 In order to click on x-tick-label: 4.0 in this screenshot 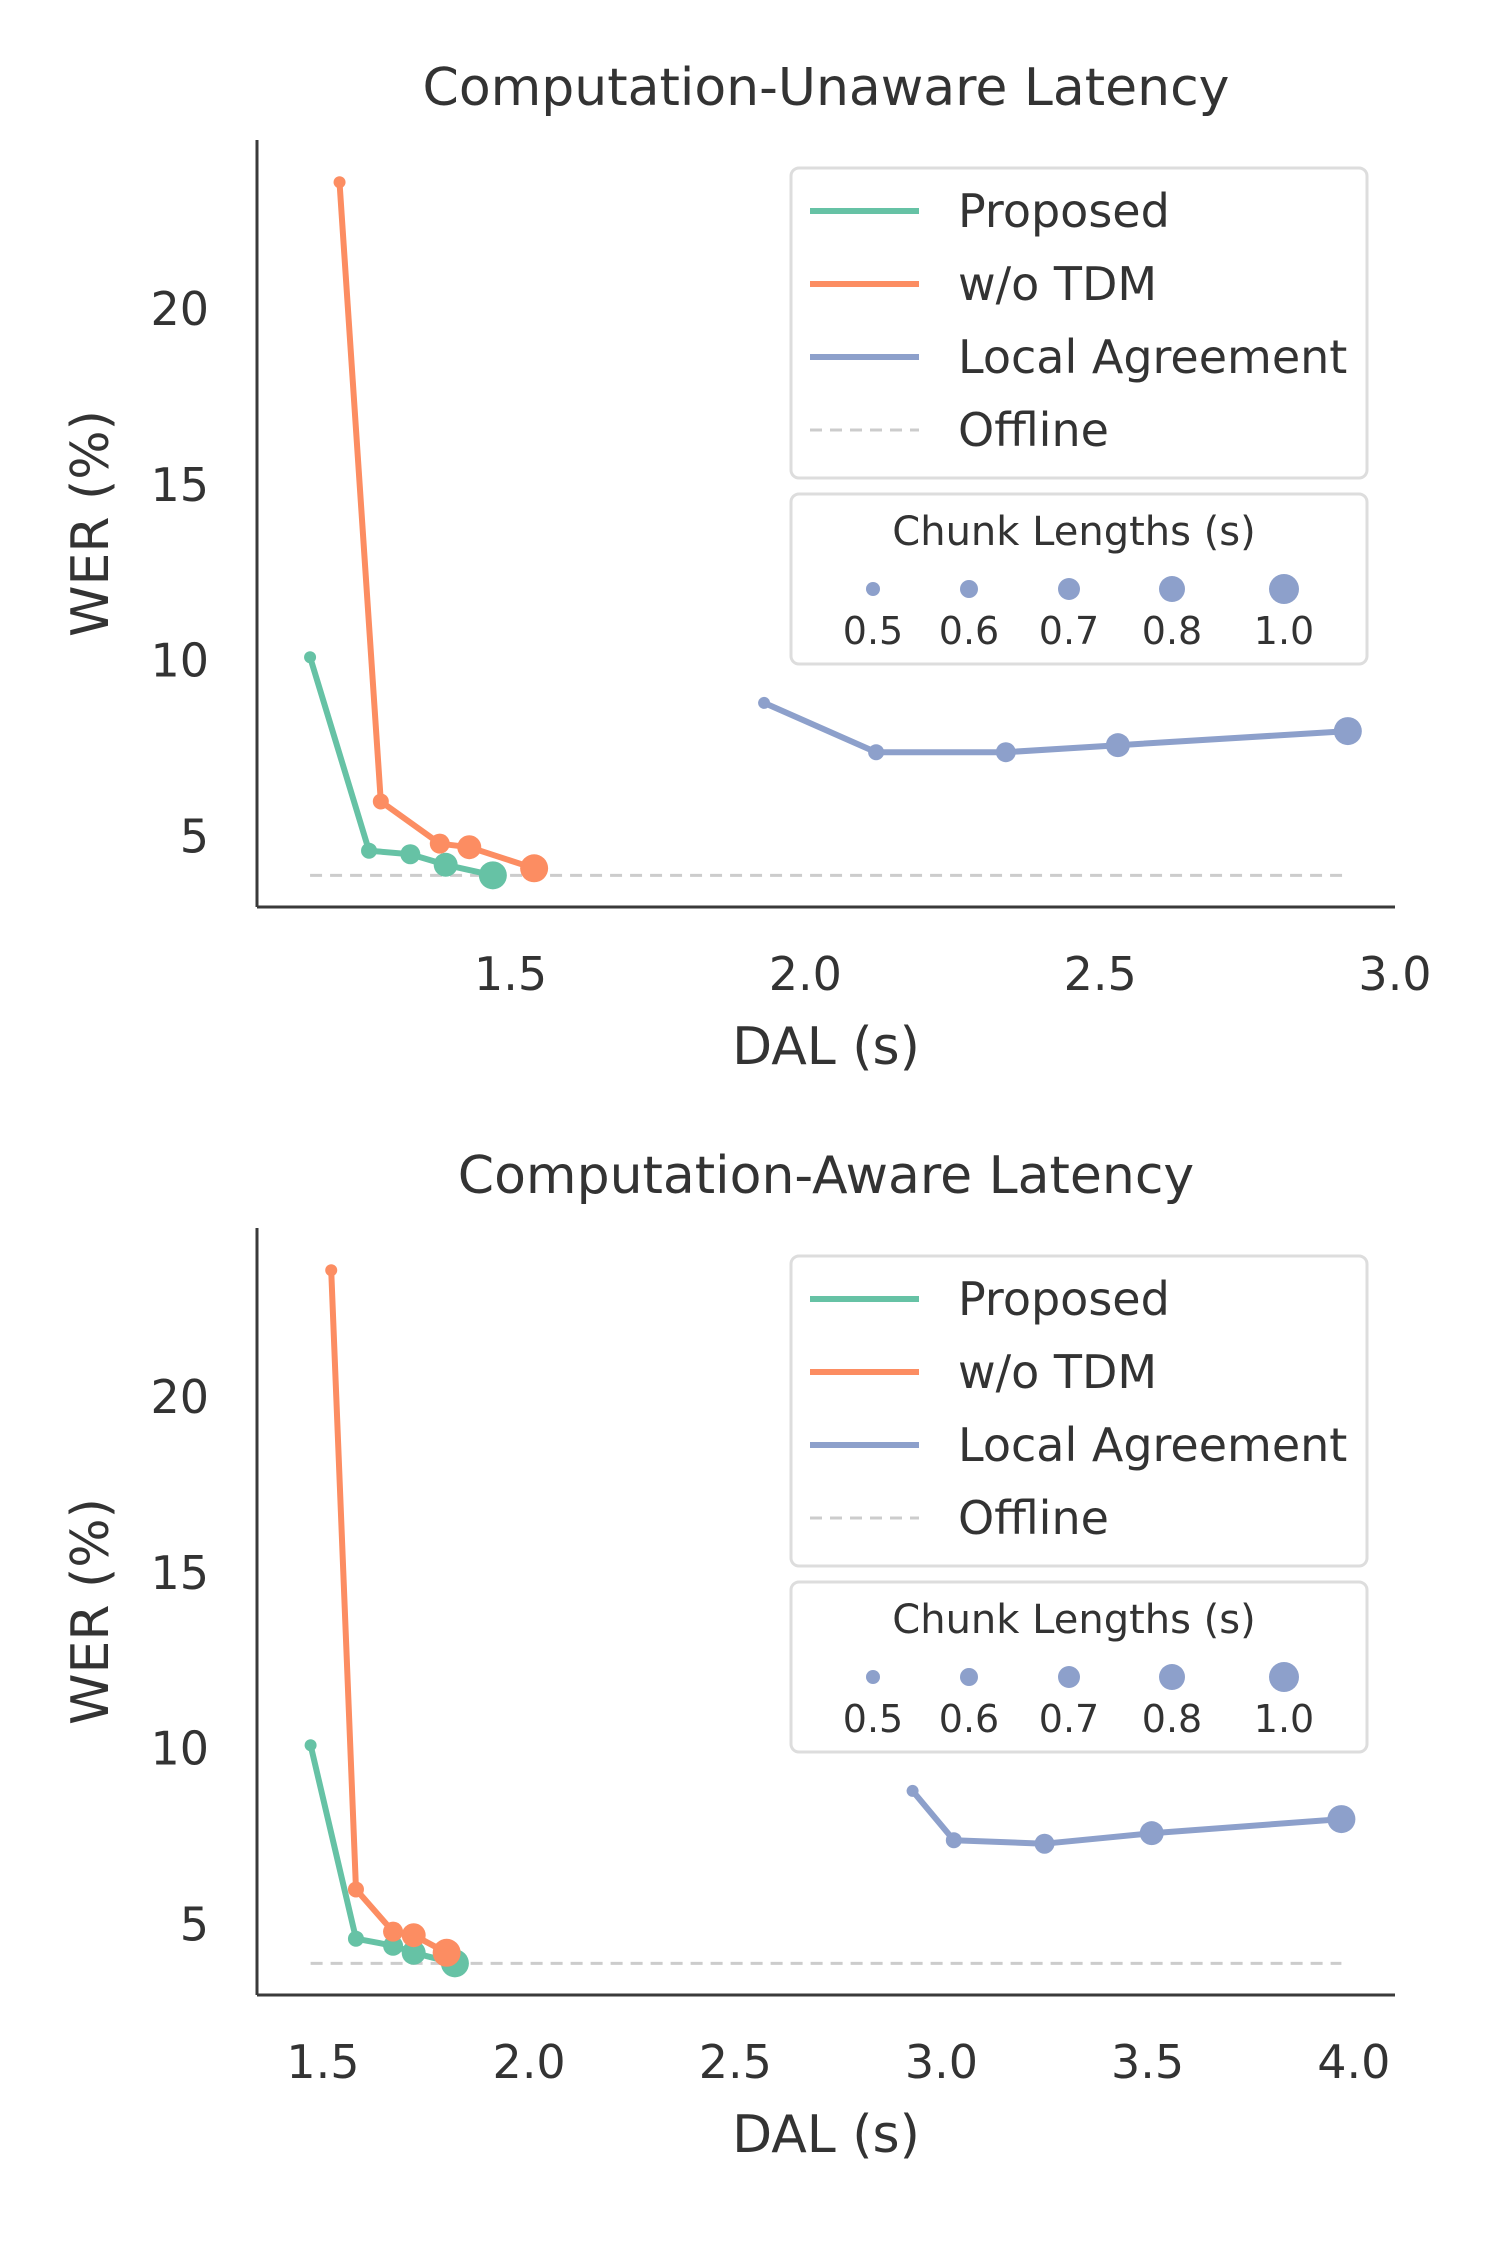, I will do `click(1353, 2062)`.